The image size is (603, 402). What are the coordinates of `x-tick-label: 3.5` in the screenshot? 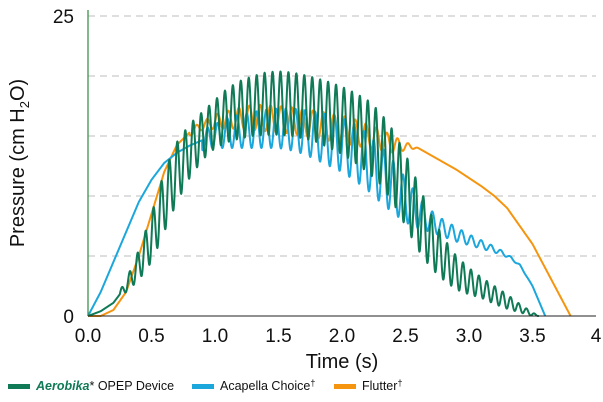 It's located at (532, 336).